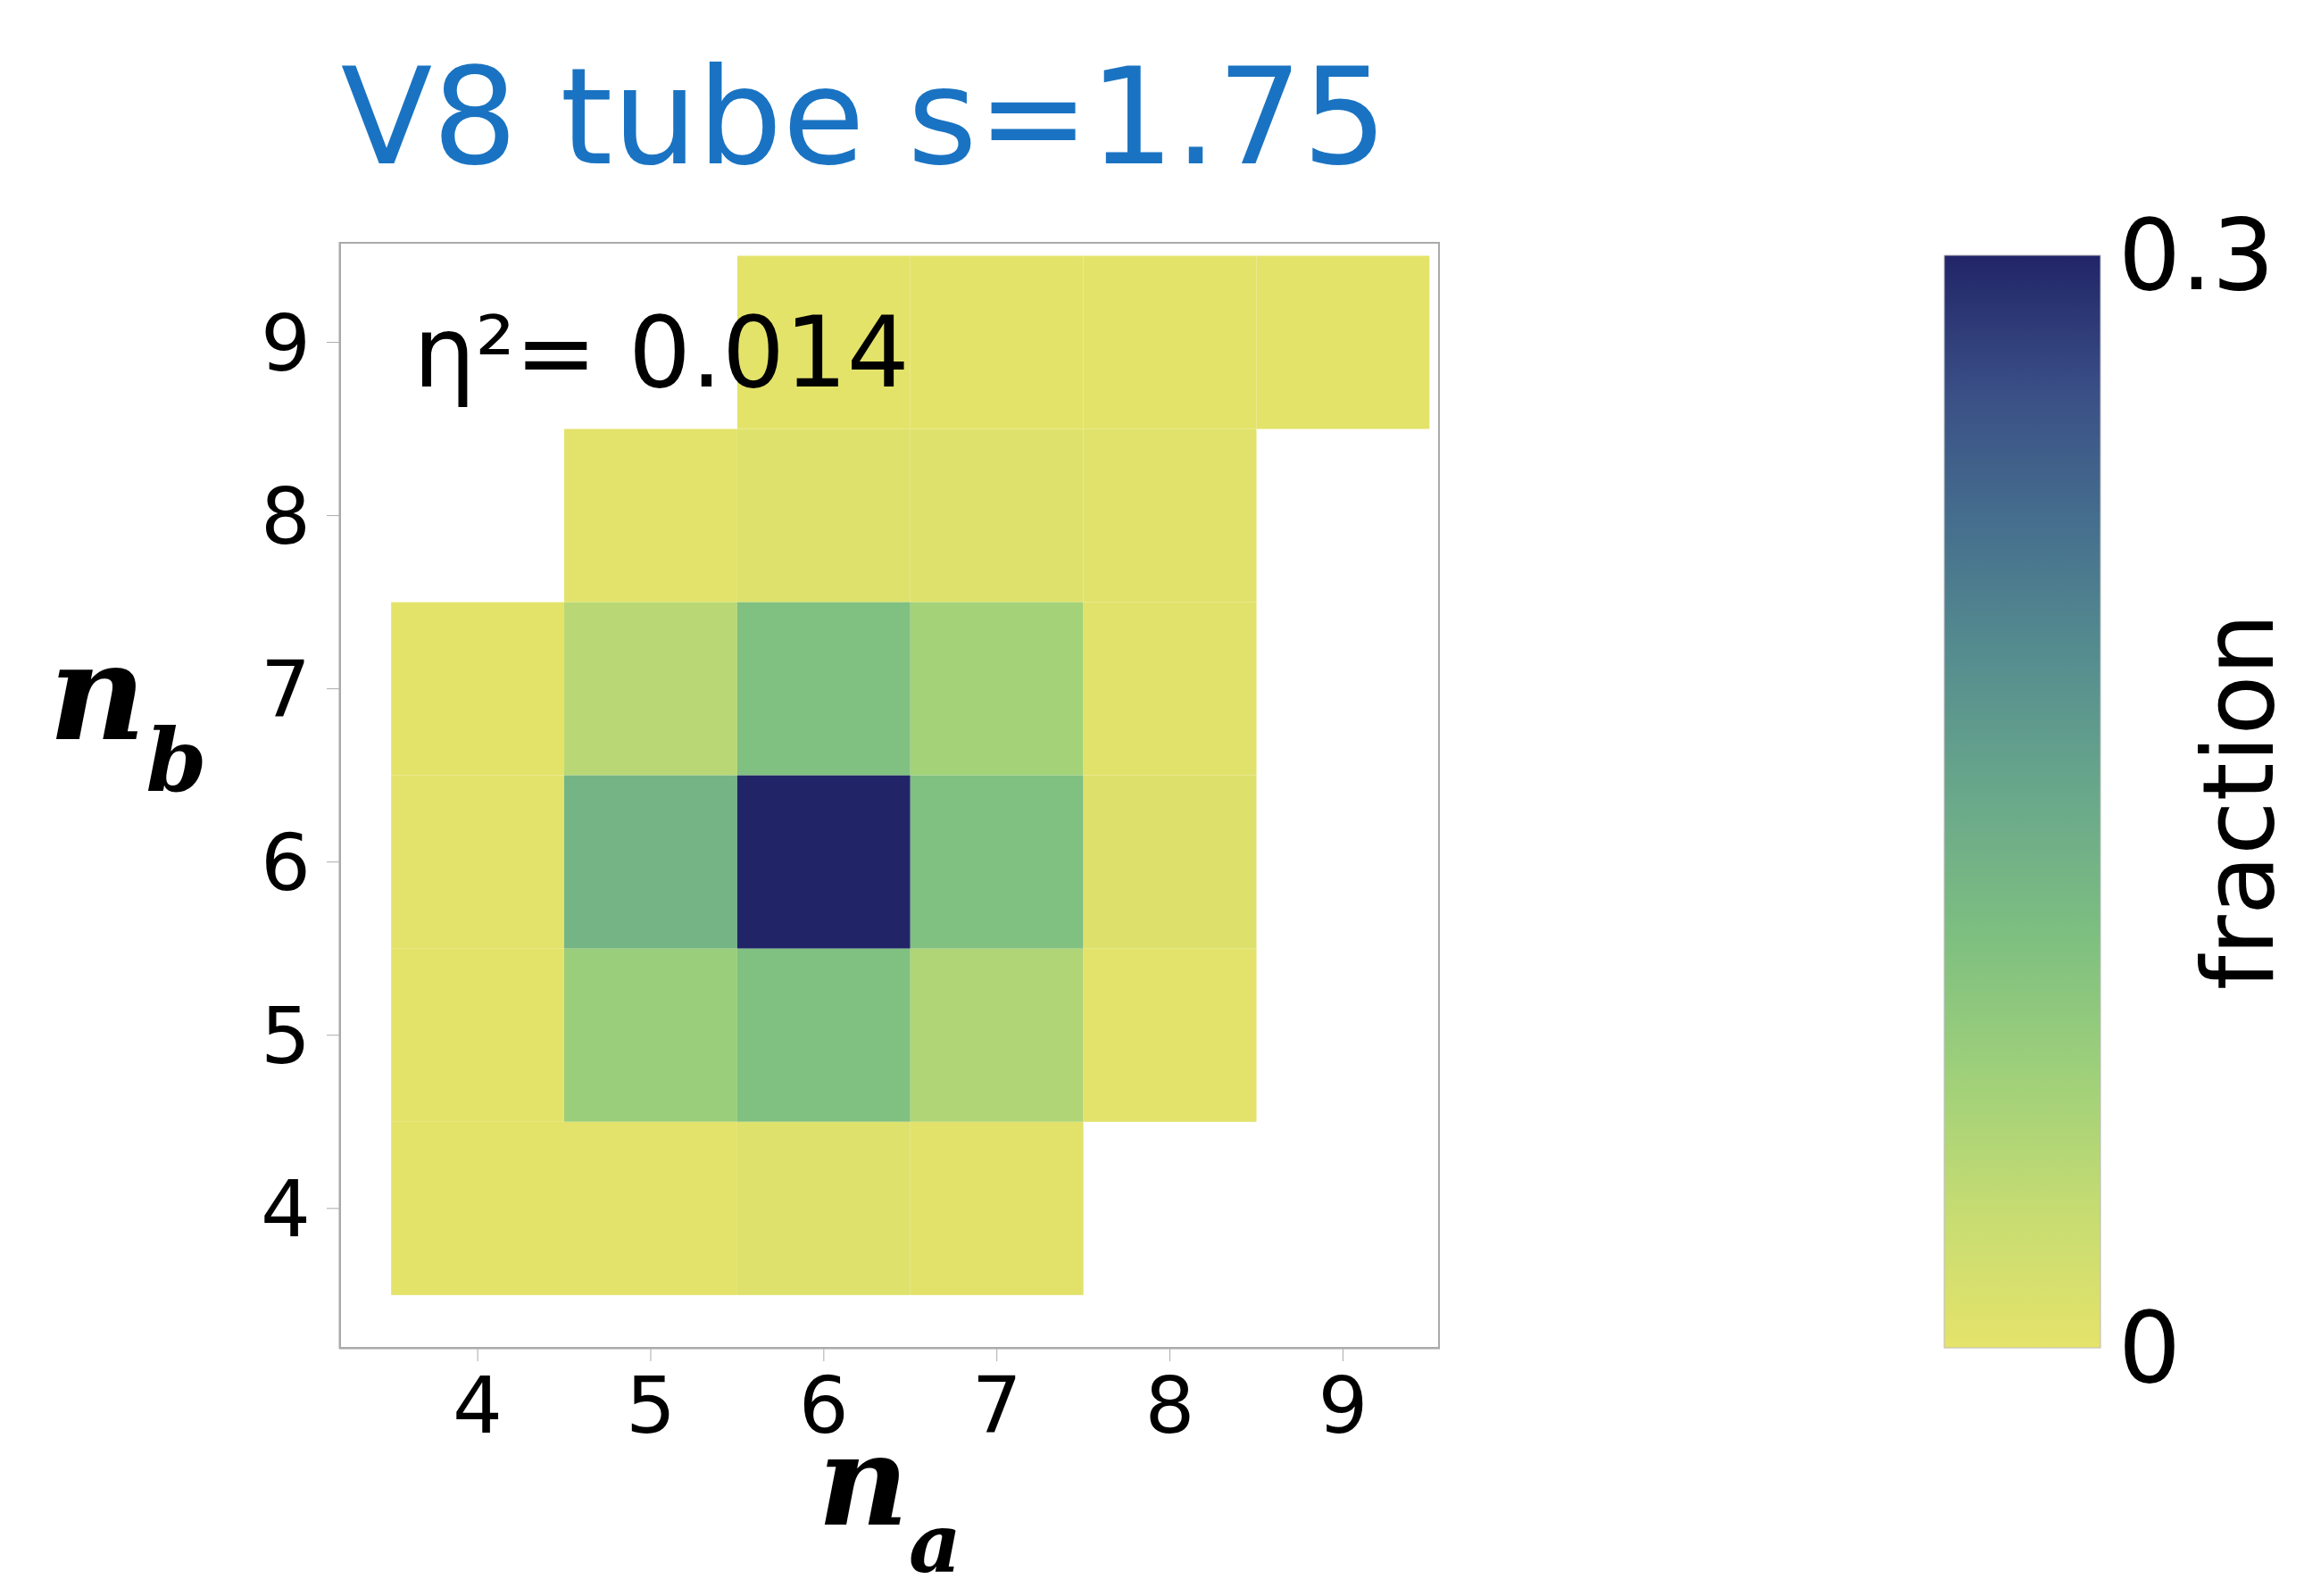 The image size is (2304, 1596). I want to click on y-tick-label: 9, so click(286, 342).